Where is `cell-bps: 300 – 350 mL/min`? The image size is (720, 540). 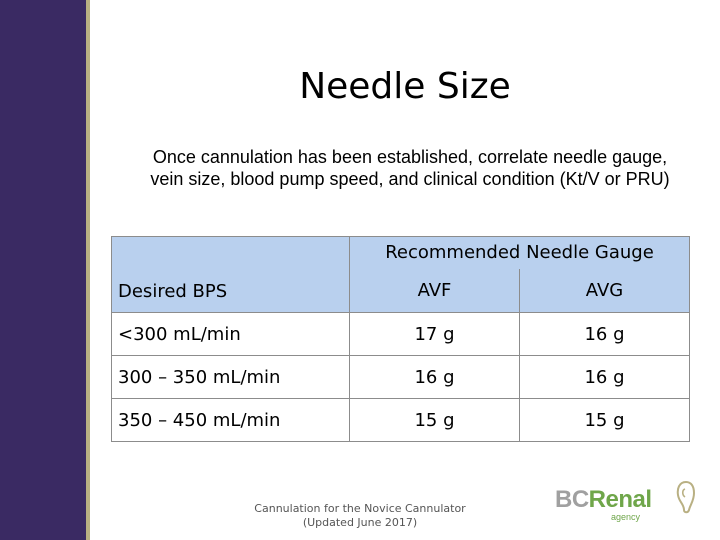
cell-bps: 300 – 350 mL/min is located at coordinates (230, 377).